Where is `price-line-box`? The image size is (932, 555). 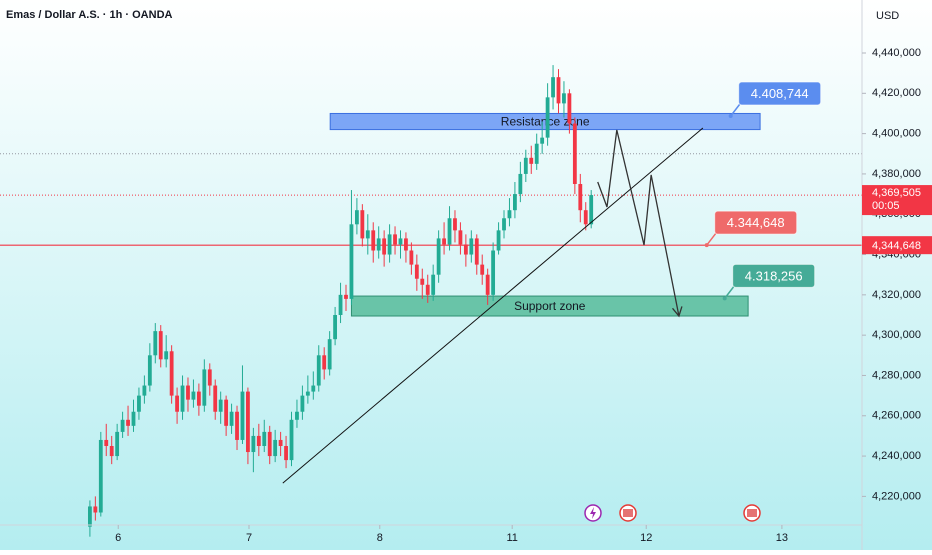 price-line-box is located at coordinates (897, 245).